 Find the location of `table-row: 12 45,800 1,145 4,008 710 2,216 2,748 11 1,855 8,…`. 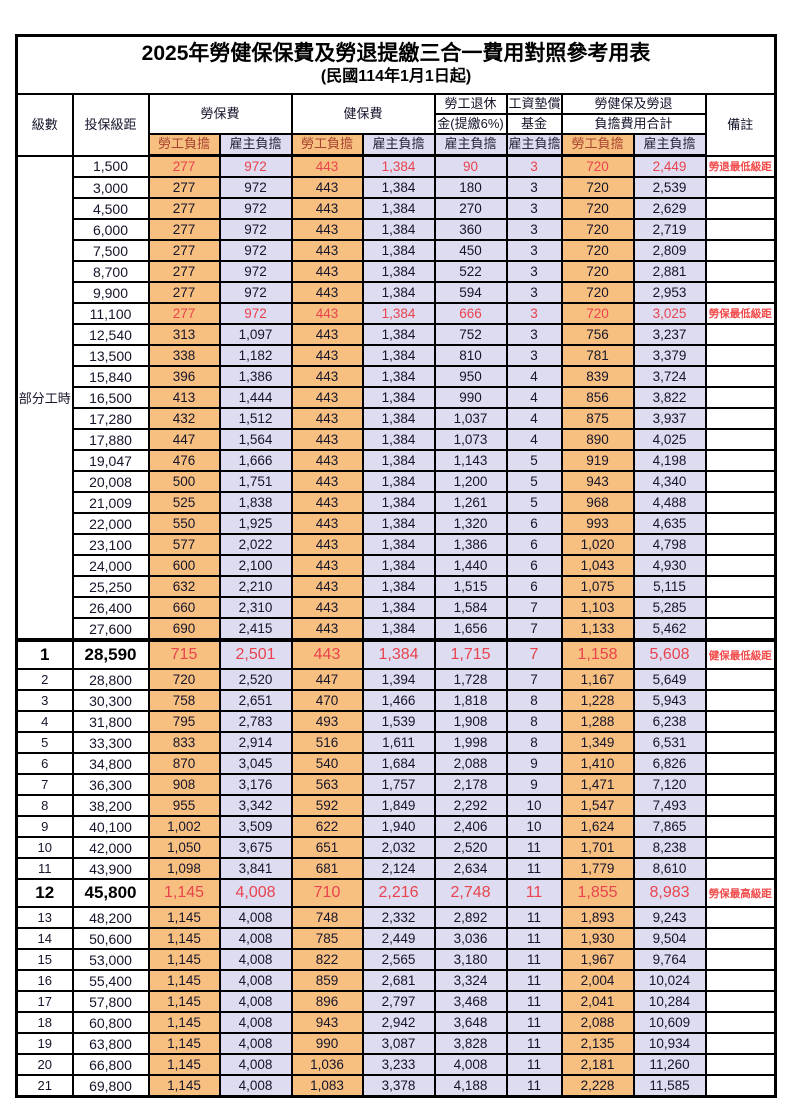

table-row: 12 45,800 1,145 4,008 710 2,216 2,748 11 1,855 8,… is located at coordinates (396, 893).